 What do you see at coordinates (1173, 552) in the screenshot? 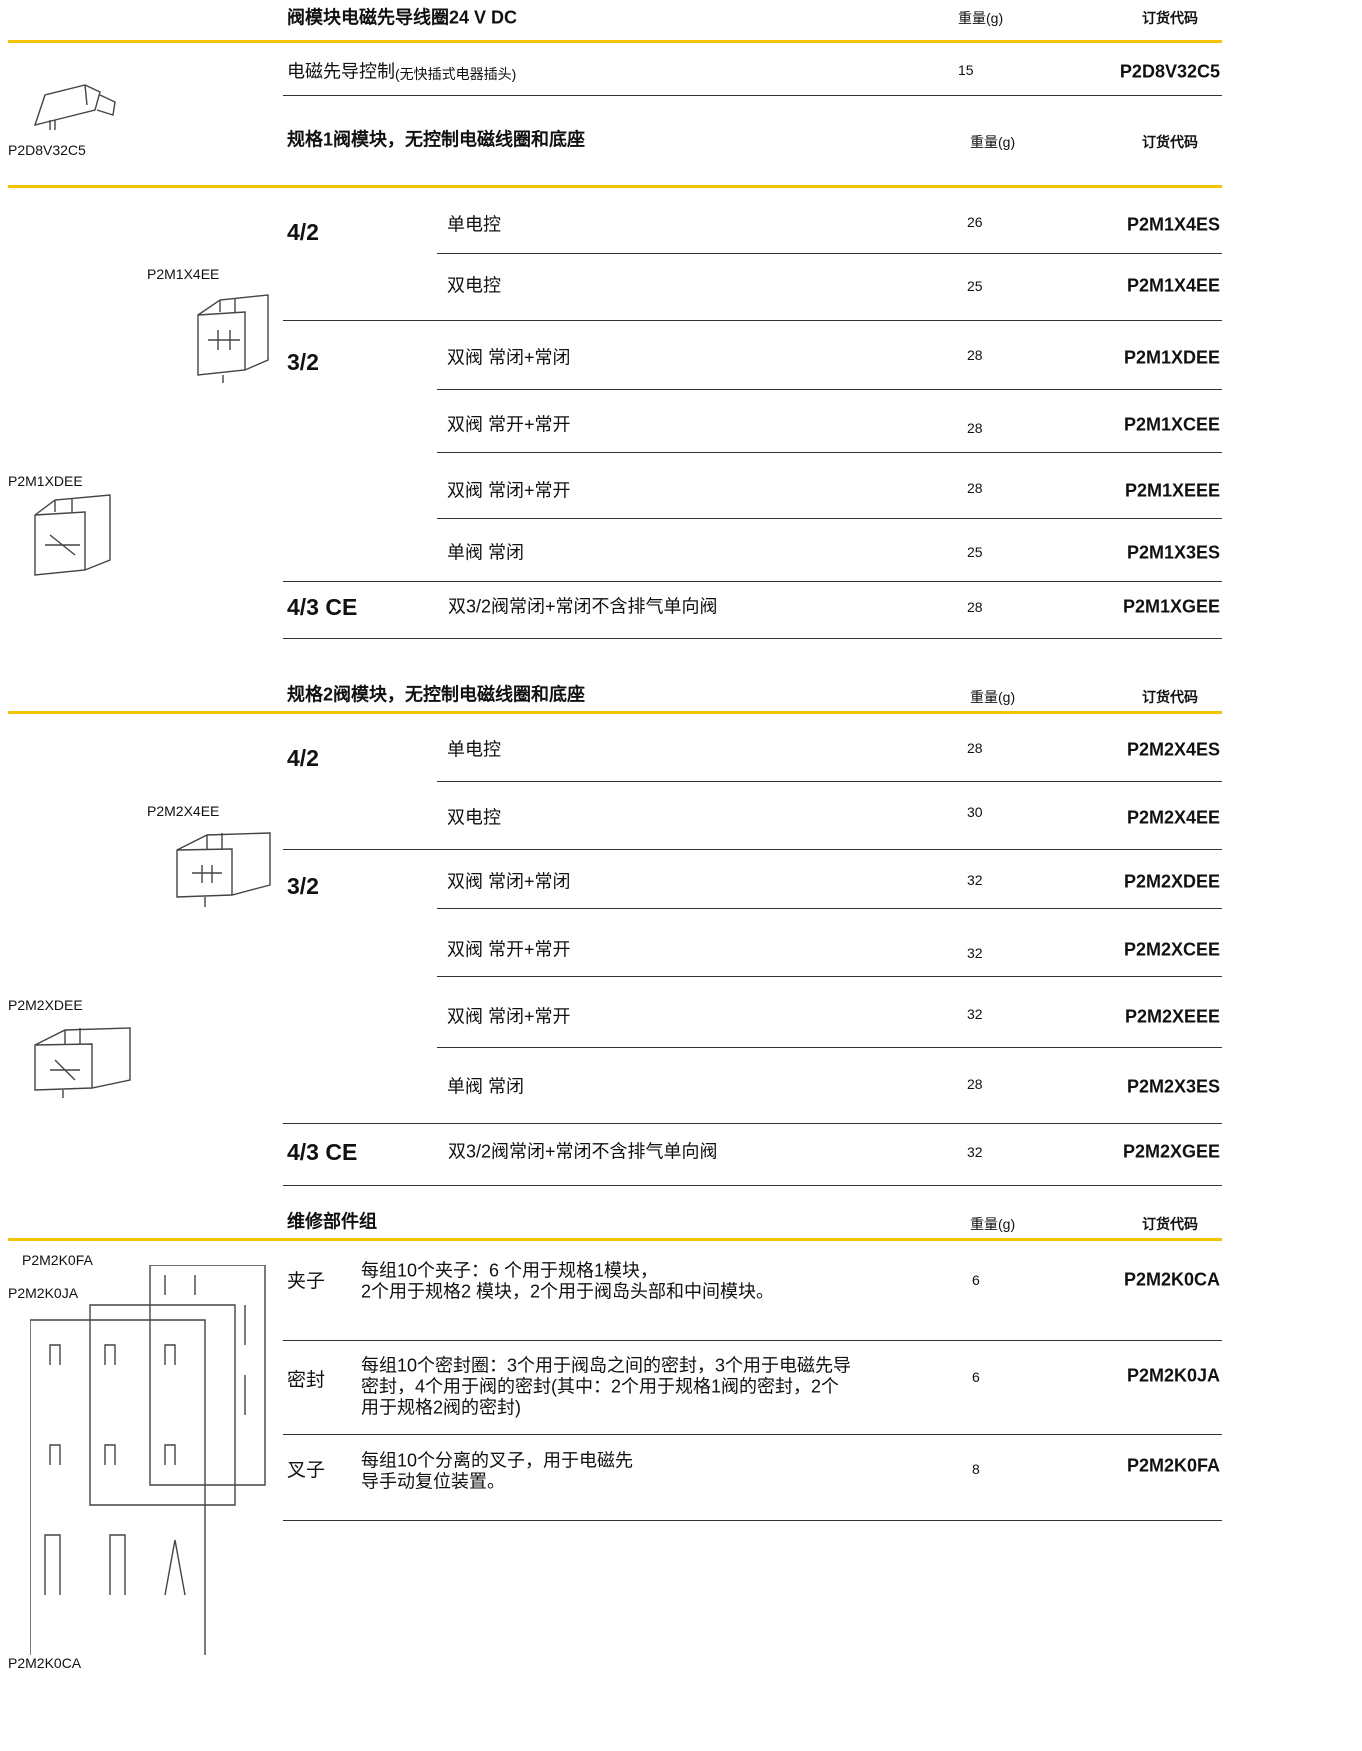
I see `order-code: P2M1X3ES` at bounding box center [1173, 552].